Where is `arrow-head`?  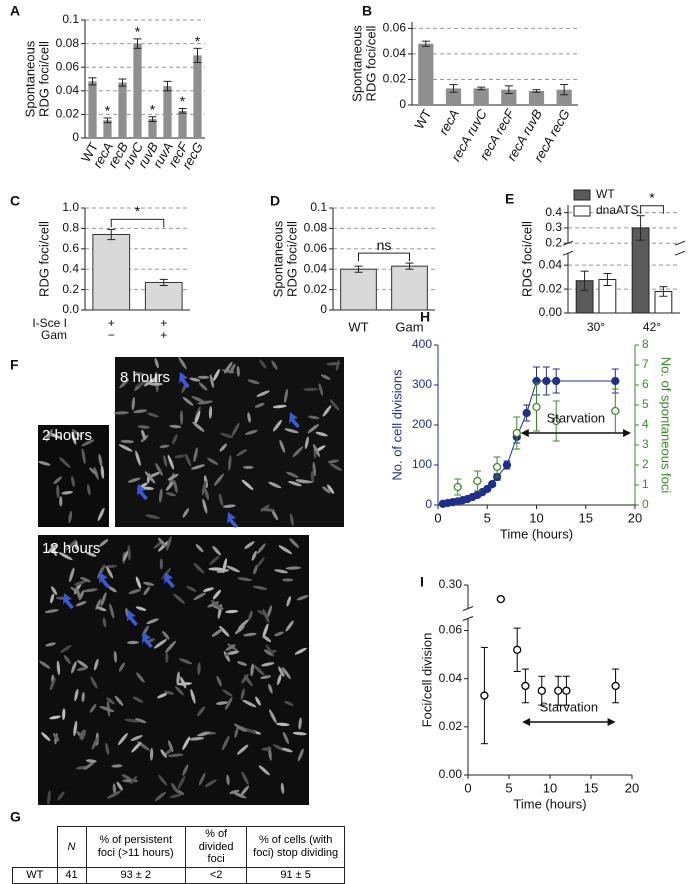
arrow-head is located at coordinates (526, 722).